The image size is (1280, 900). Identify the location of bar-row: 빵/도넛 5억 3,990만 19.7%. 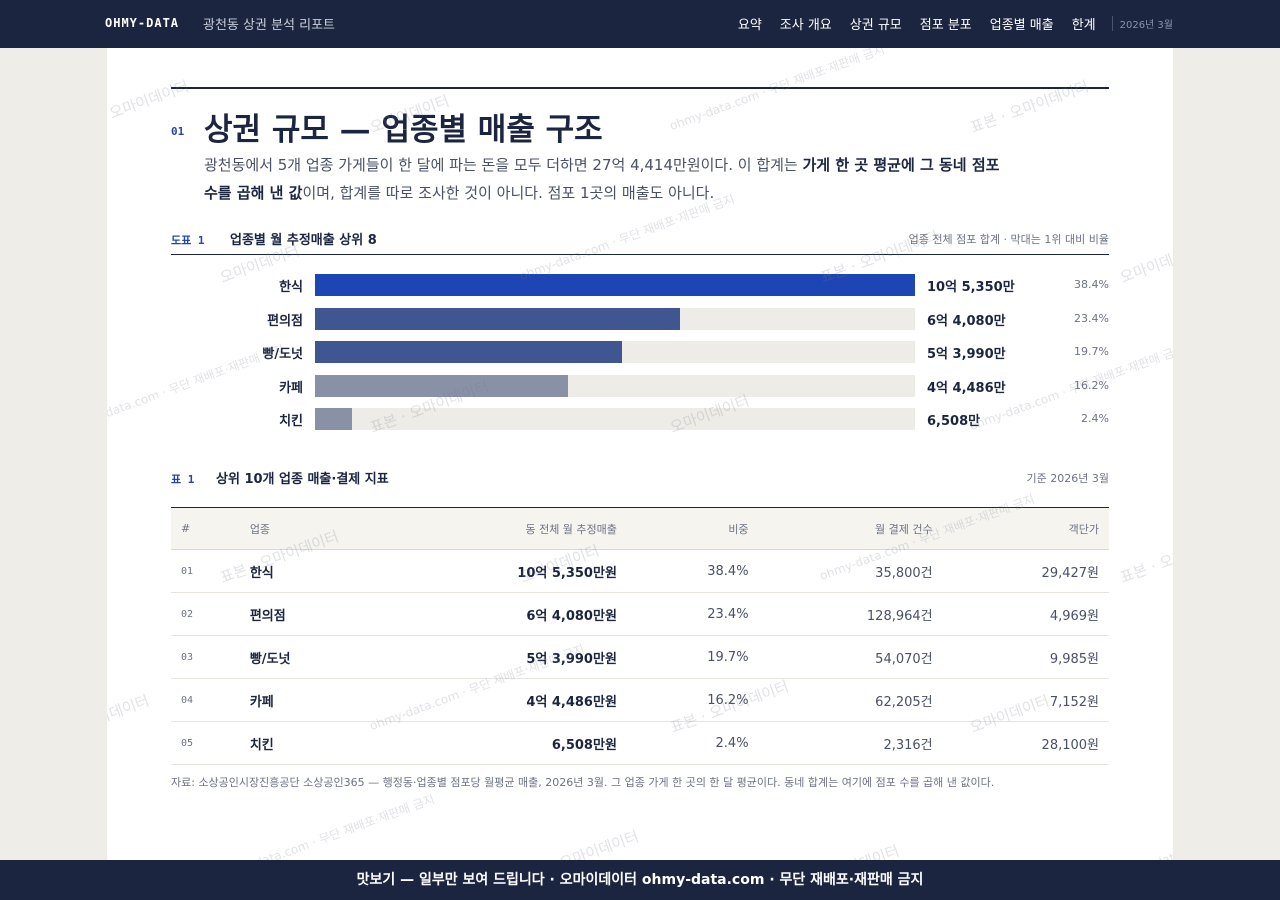
(640, 352).